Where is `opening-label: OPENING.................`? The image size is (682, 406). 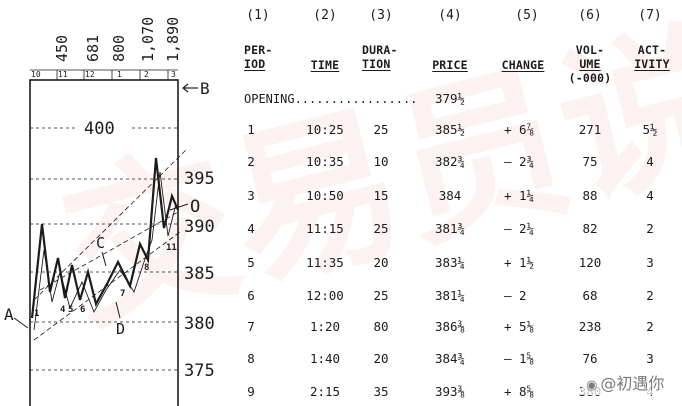 opening-label: OPENING................. is located at coordinates (331, 99).